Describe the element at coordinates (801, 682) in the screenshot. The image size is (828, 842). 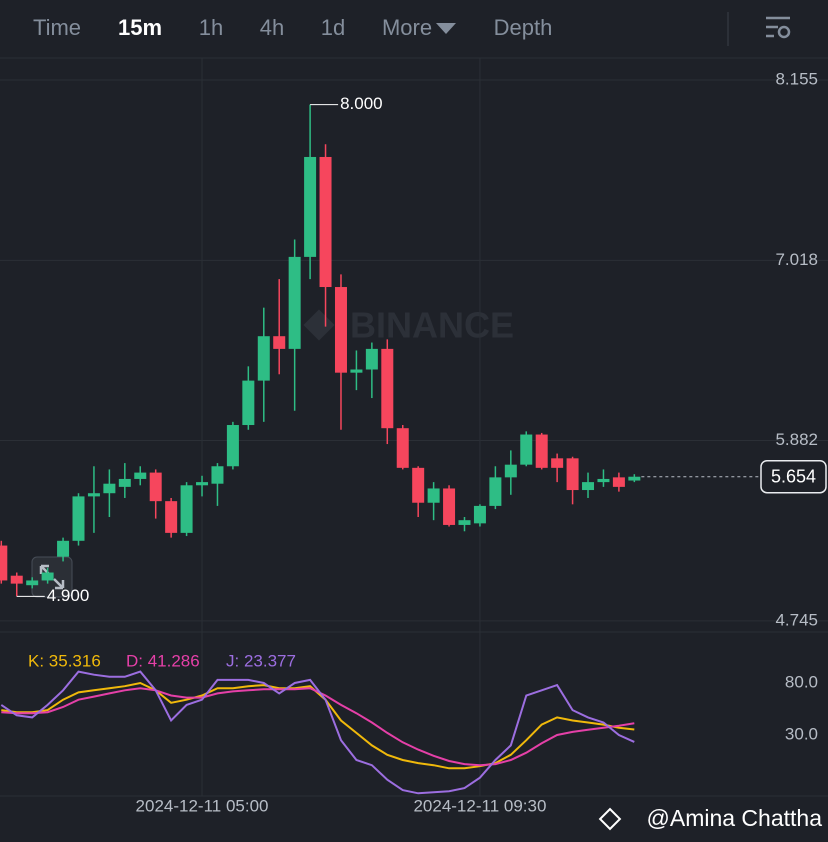
I see `y-tick-label: 80.0` at that location.